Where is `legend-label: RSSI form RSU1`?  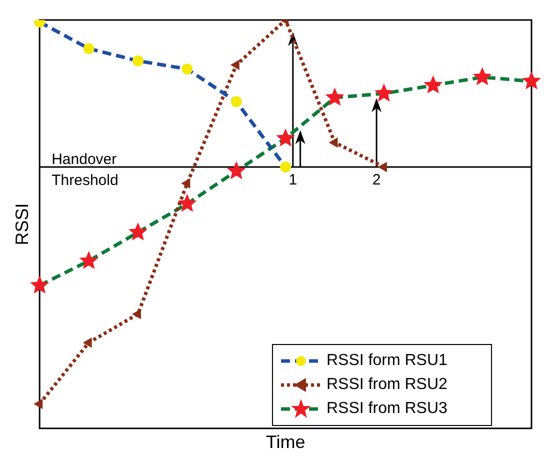
legend-label: RSSI form RSU1 is located at coordinates (387, 361).